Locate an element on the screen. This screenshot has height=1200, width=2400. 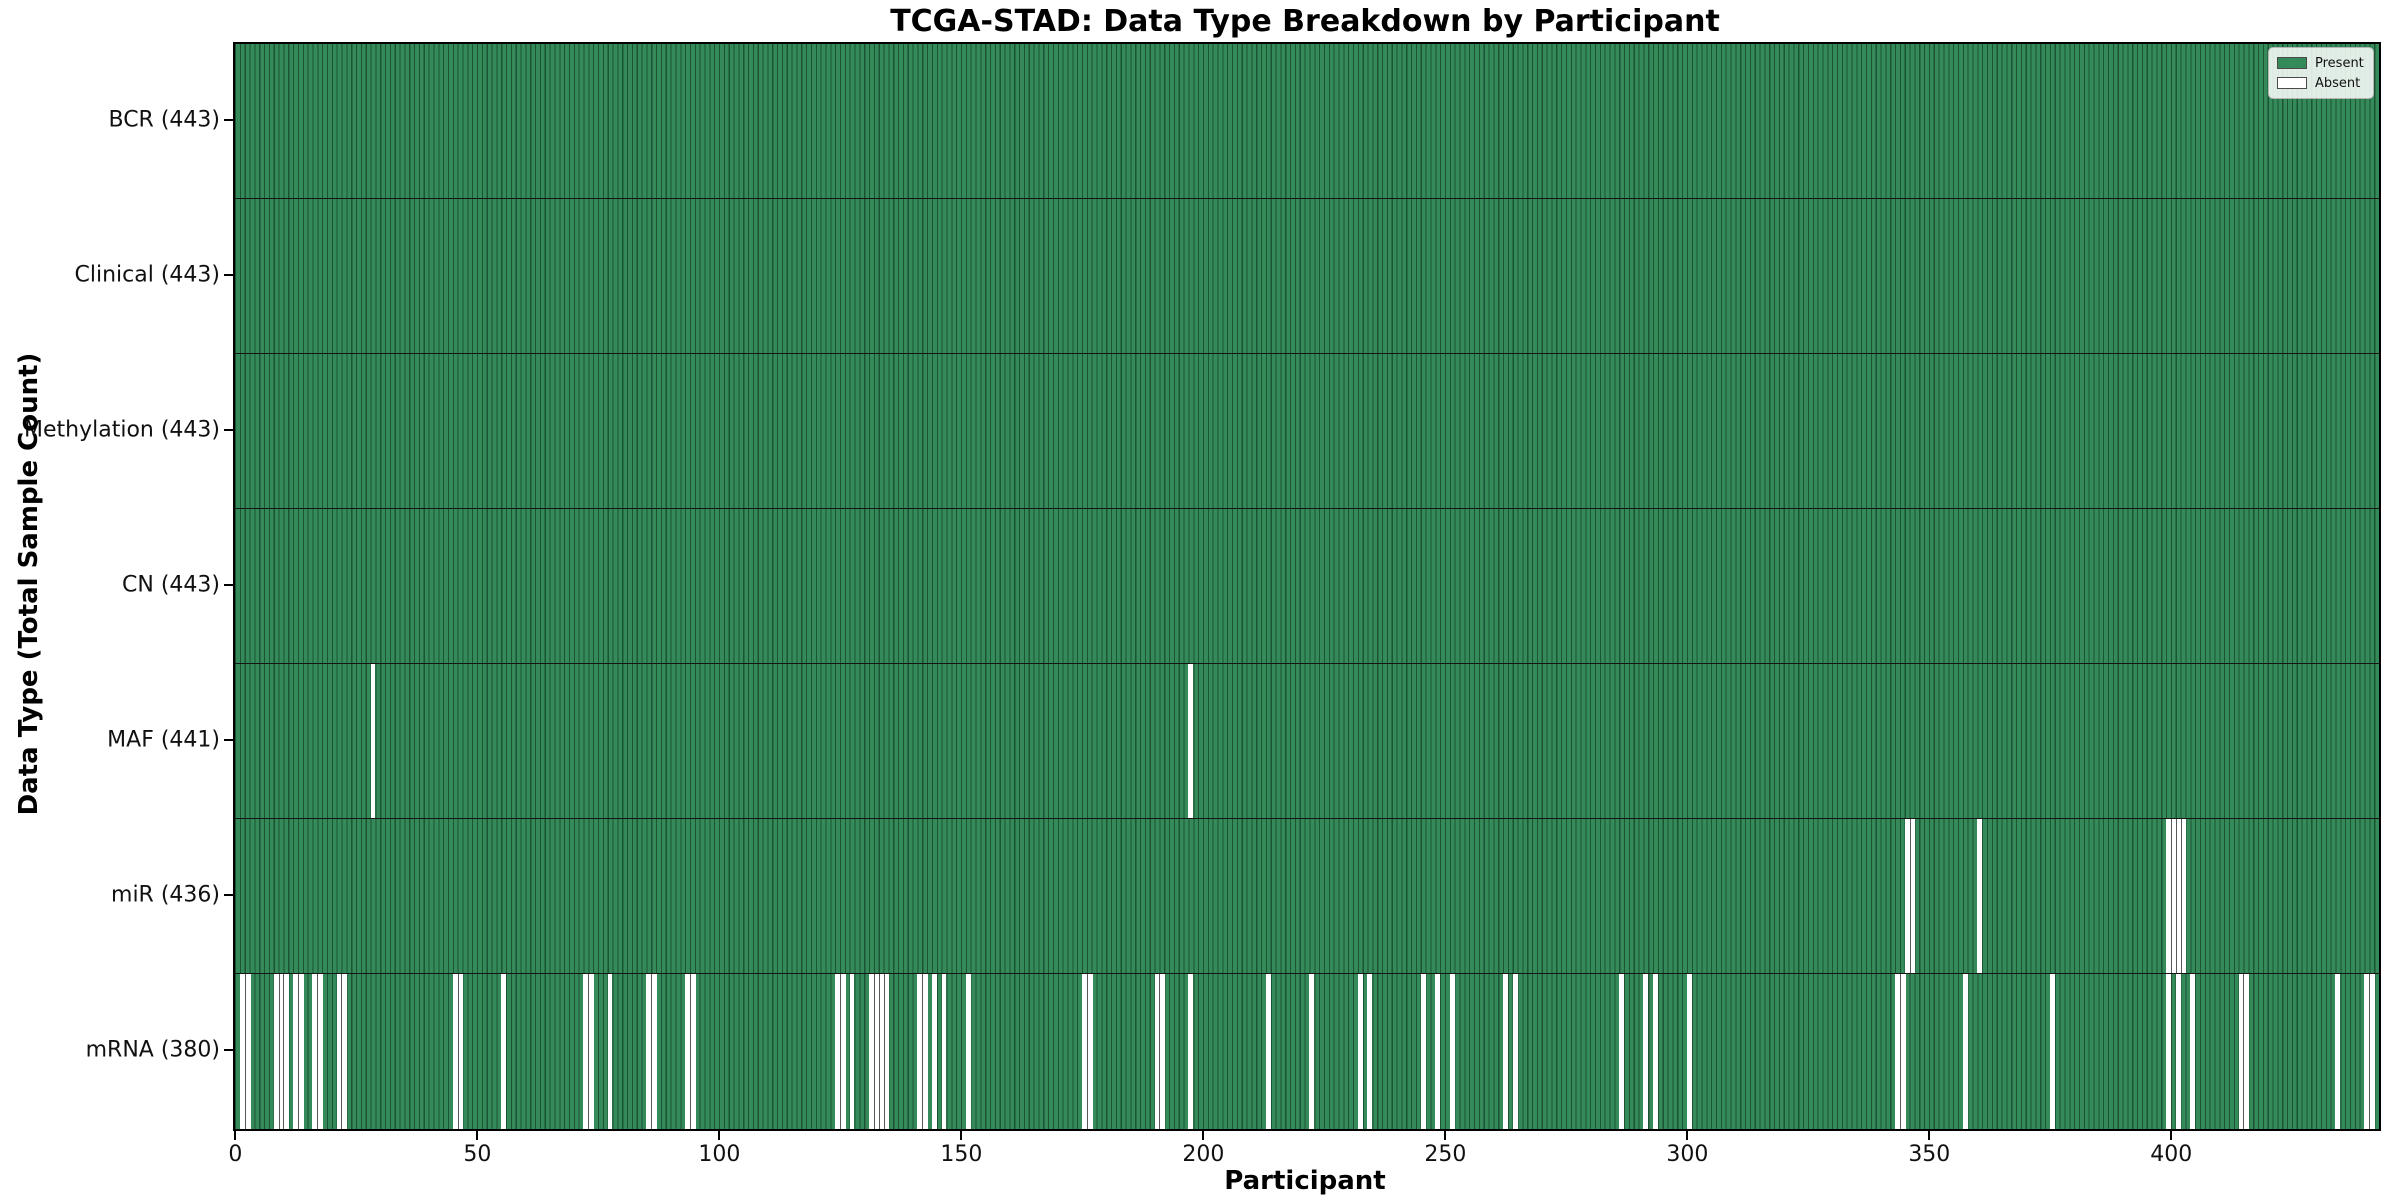
y-tick-label: CN (443) is located at coordinates (171, 584).